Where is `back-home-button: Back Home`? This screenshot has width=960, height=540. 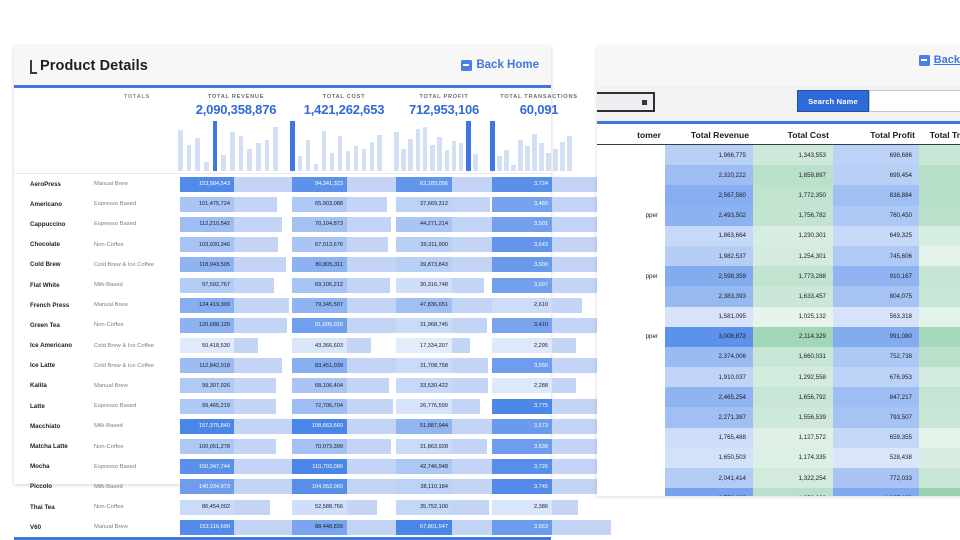 back-home-button: Back Home is located at coordinates (500, 65).